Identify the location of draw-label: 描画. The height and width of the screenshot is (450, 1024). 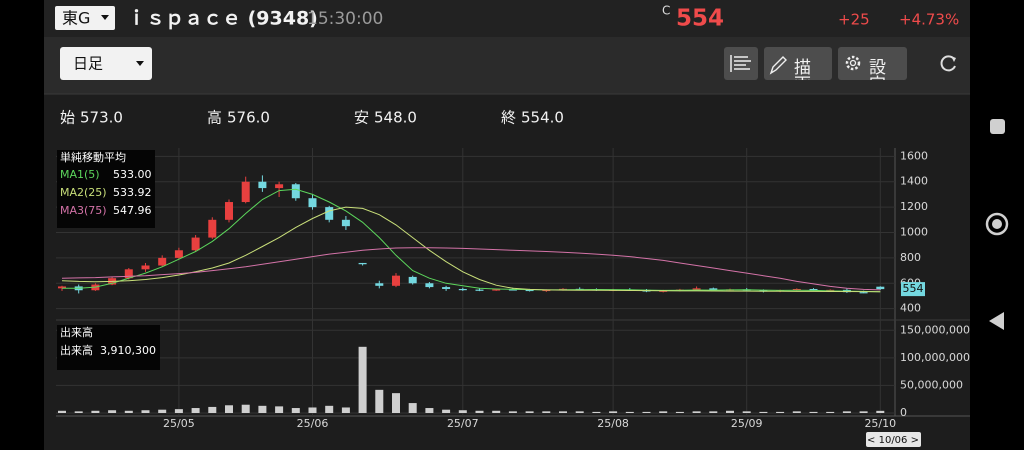
(800, 75).